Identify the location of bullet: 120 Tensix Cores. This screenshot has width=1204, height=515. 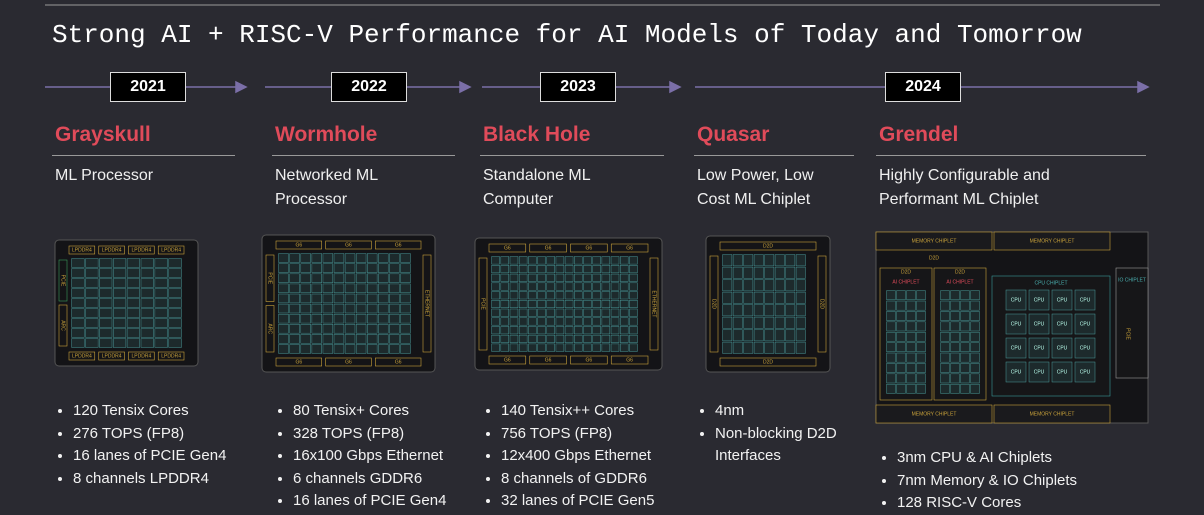
(162, 411).